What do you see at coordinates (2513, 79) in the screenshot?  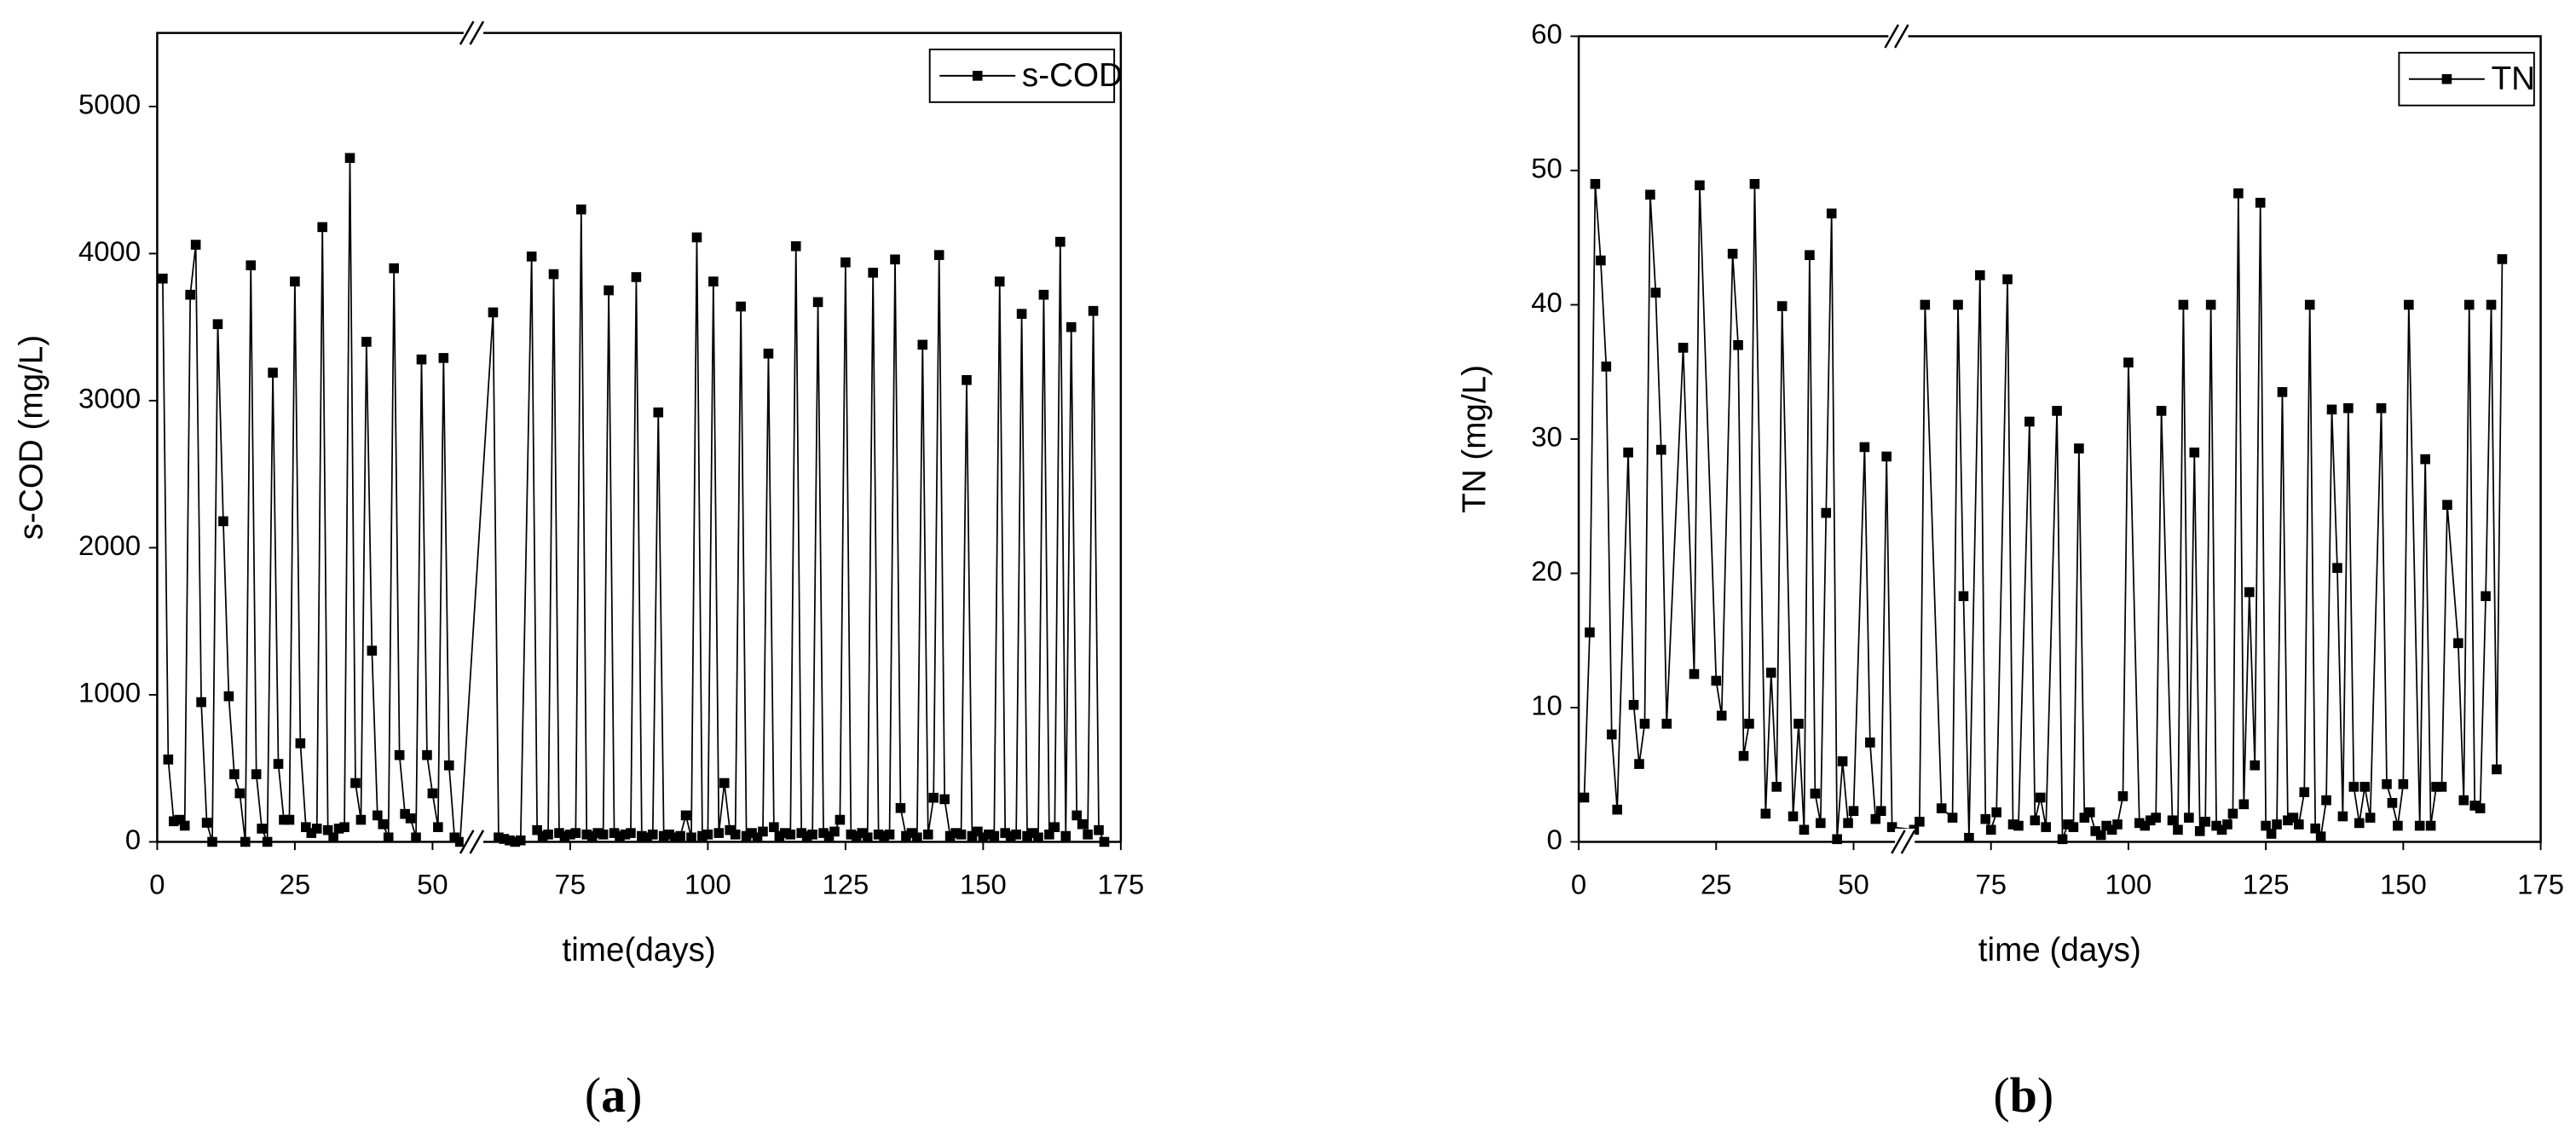 I see `legend-label: TN` at bounding box center [2513, 79].